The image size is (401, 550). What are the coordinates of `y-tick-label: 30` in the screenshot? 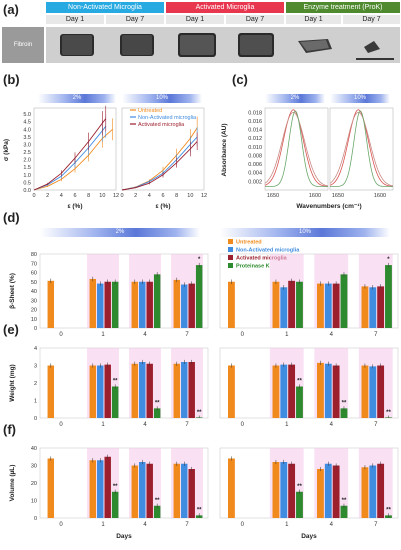 It's located at (34, 467).